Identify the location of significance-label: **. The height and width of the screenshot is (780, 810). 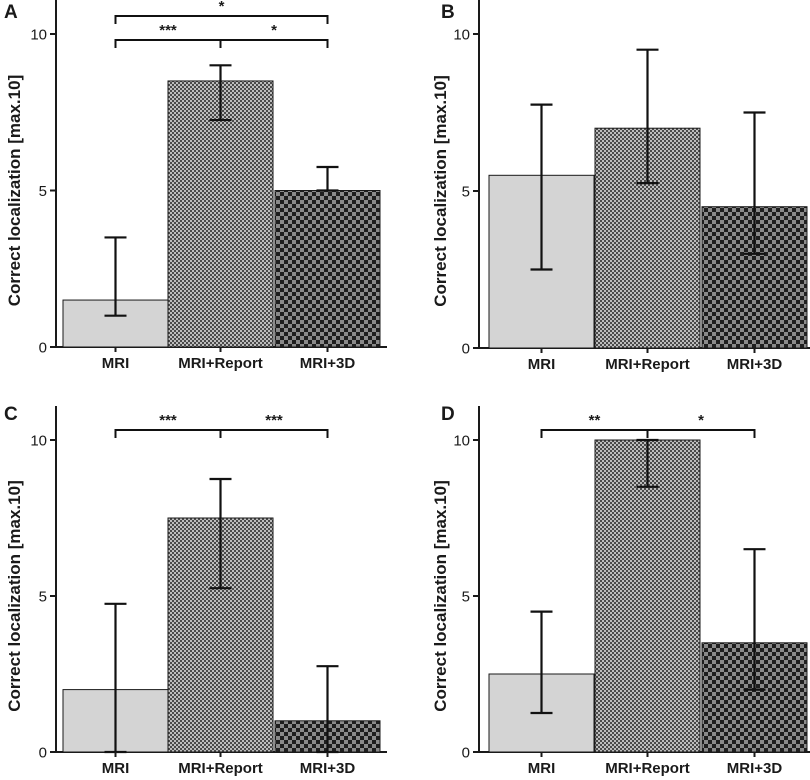
(595, 420).